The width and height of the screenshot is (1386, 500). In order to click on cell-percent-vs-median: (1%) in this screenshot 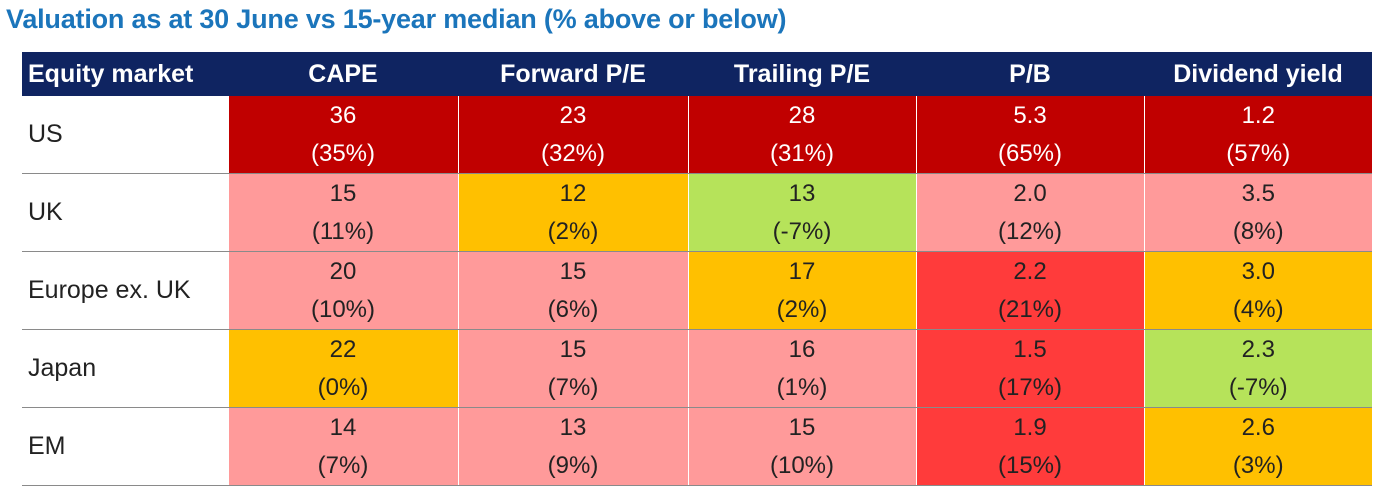, I will do `click(802, 387)`.